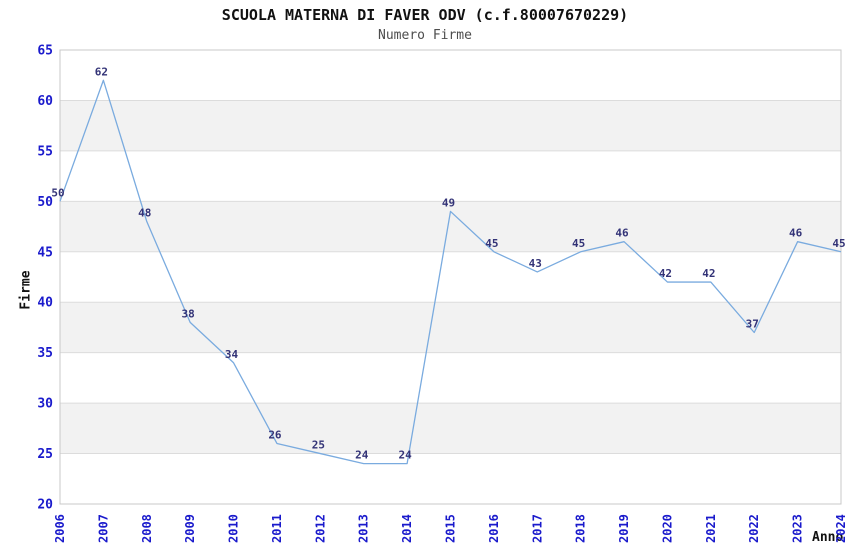  Describe the element at coordinates (45, 505) in the screenshot. I see `y-tick-label: 20` at that location.